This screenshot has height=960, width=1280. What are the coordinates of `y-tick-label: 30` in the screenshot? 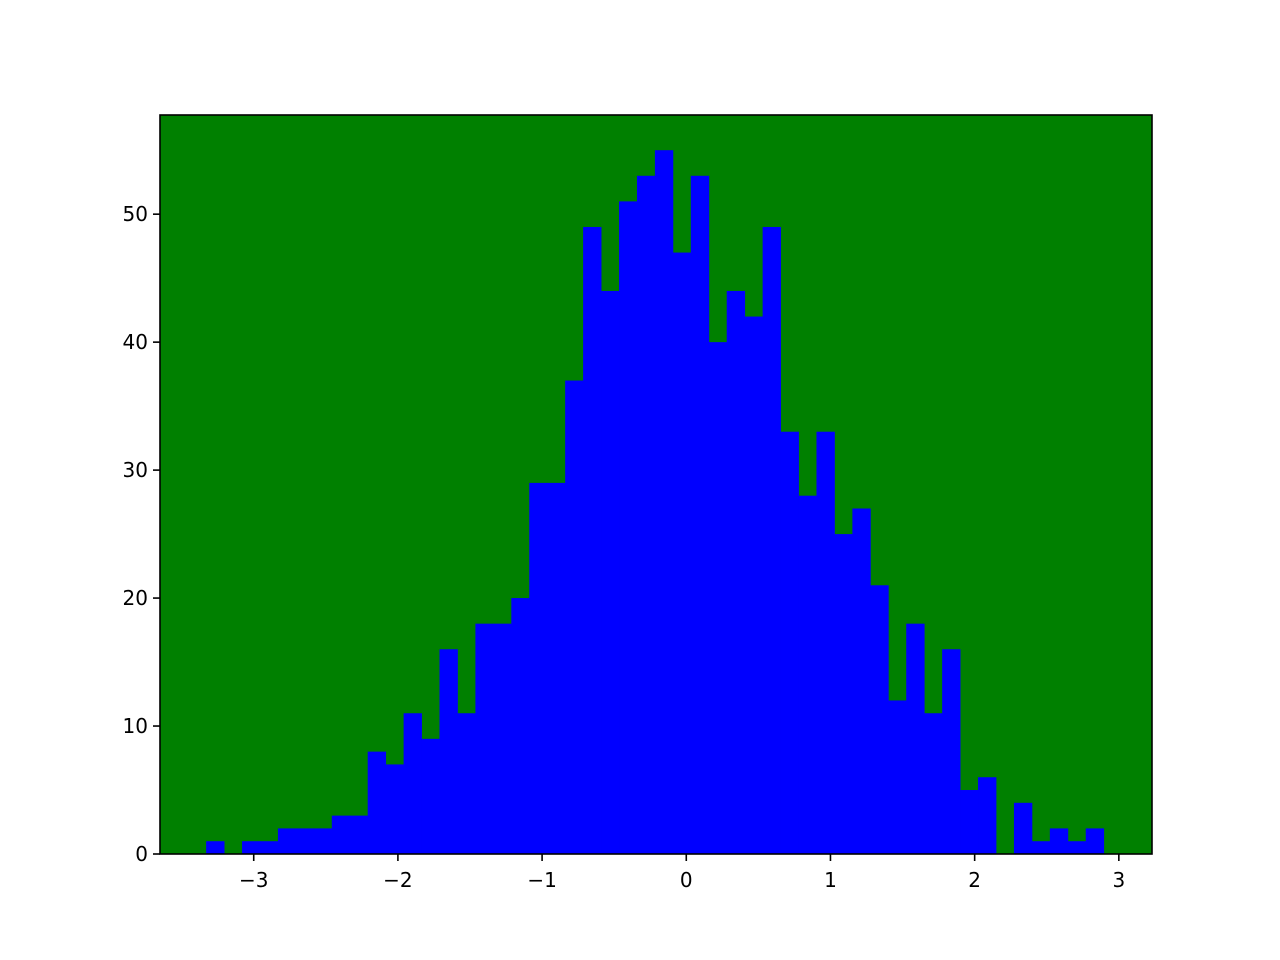 It's located at (135, 470).